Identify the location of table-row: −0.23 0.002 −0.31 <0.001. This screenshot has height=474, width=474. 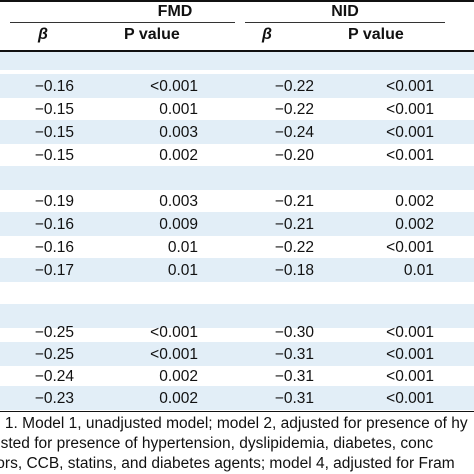
(237, 398).